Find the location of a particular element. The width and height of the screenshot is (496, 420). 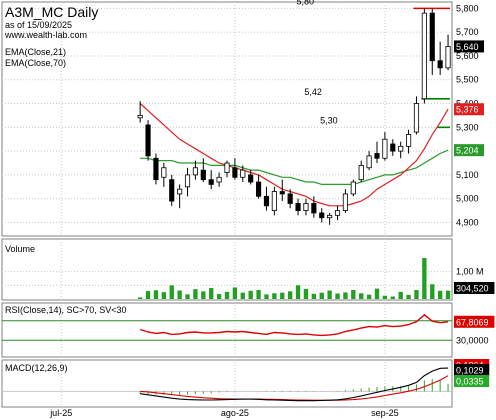

level-label: 5,42 is located at coordinates (313, 92).